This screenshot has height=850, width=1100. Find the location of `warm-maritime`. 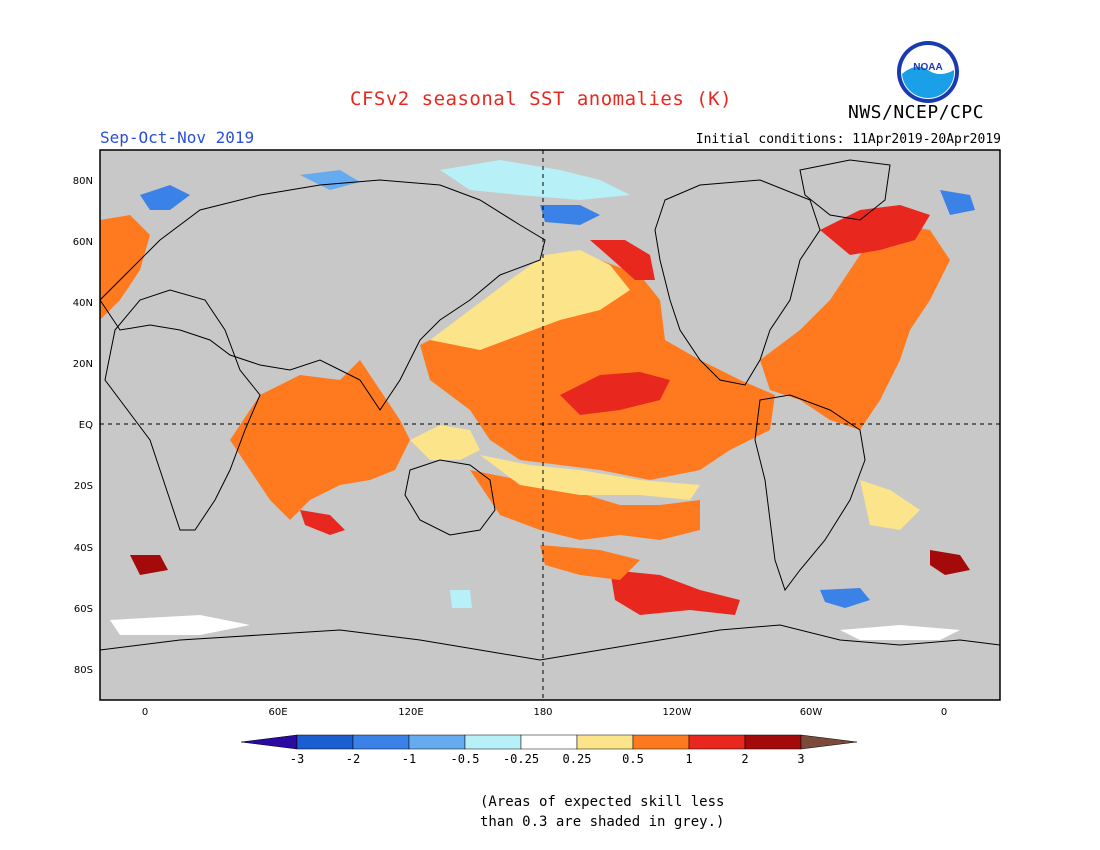

warm-maritime is located at coordinates (445, 442).